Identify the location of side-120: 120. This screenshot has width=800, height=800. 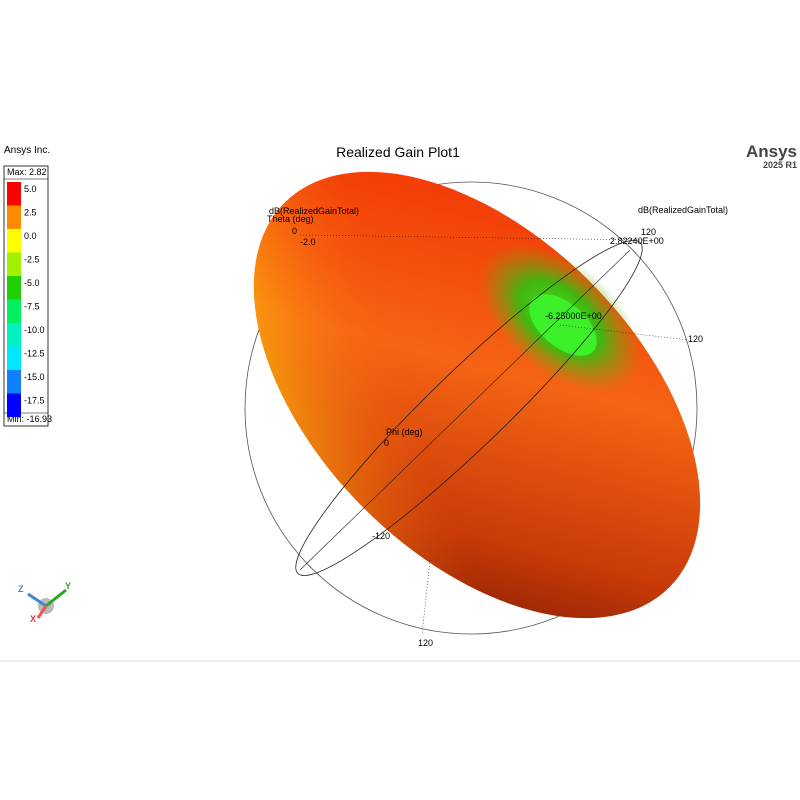
(695, 339).